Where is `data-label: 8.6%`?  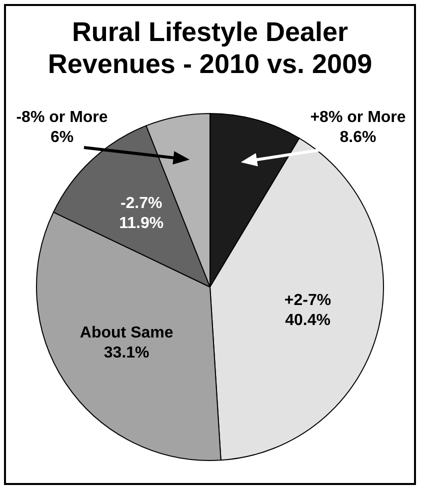
data-label: 8.6% is located at coordinates (358, 137).